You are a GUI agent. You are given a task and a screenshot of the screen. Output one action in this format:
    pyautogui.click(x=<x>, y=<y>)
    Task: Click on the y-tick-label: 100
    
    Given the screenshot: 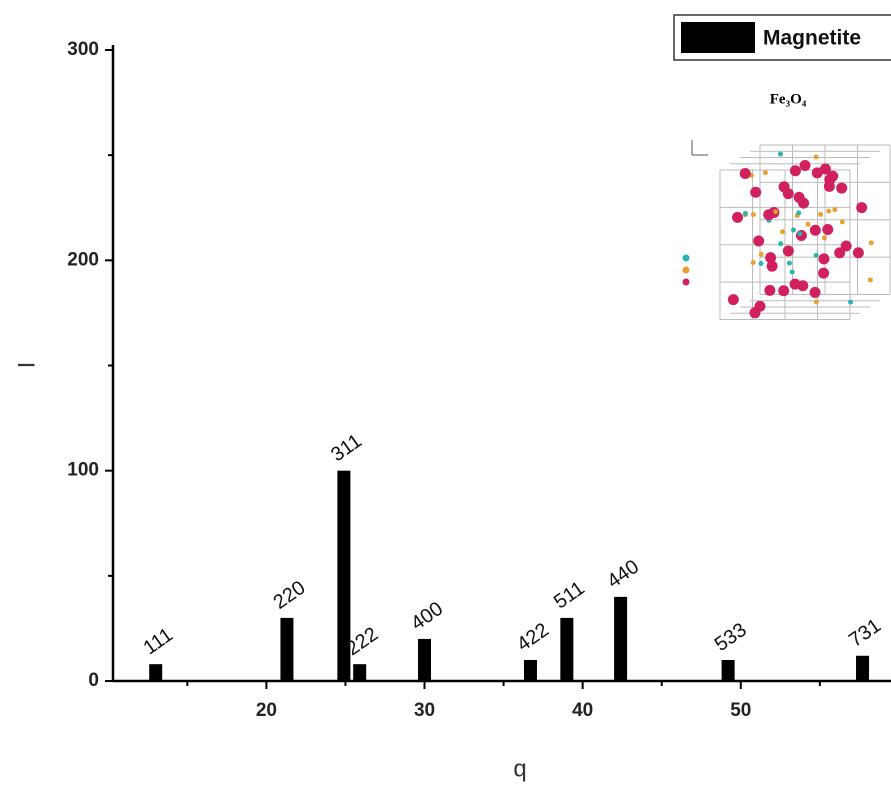 What is the action you would take?
    pyautogui.click(x=83, y=470)
    